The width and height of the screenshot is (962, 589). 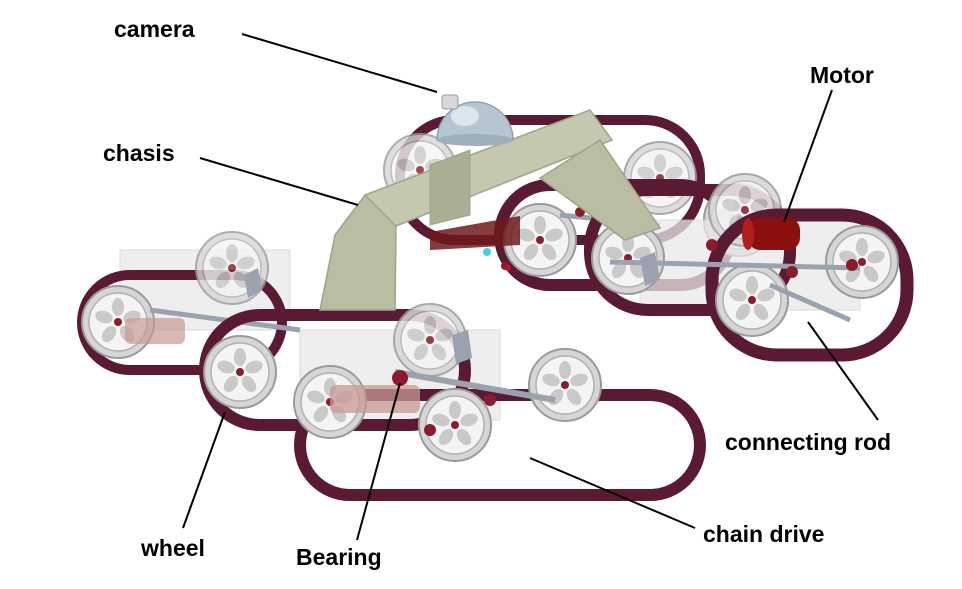 What do you see at coordinates (490, 210) in the screenshot?
I see `chasis-frame` at bounding box center [490, 210].